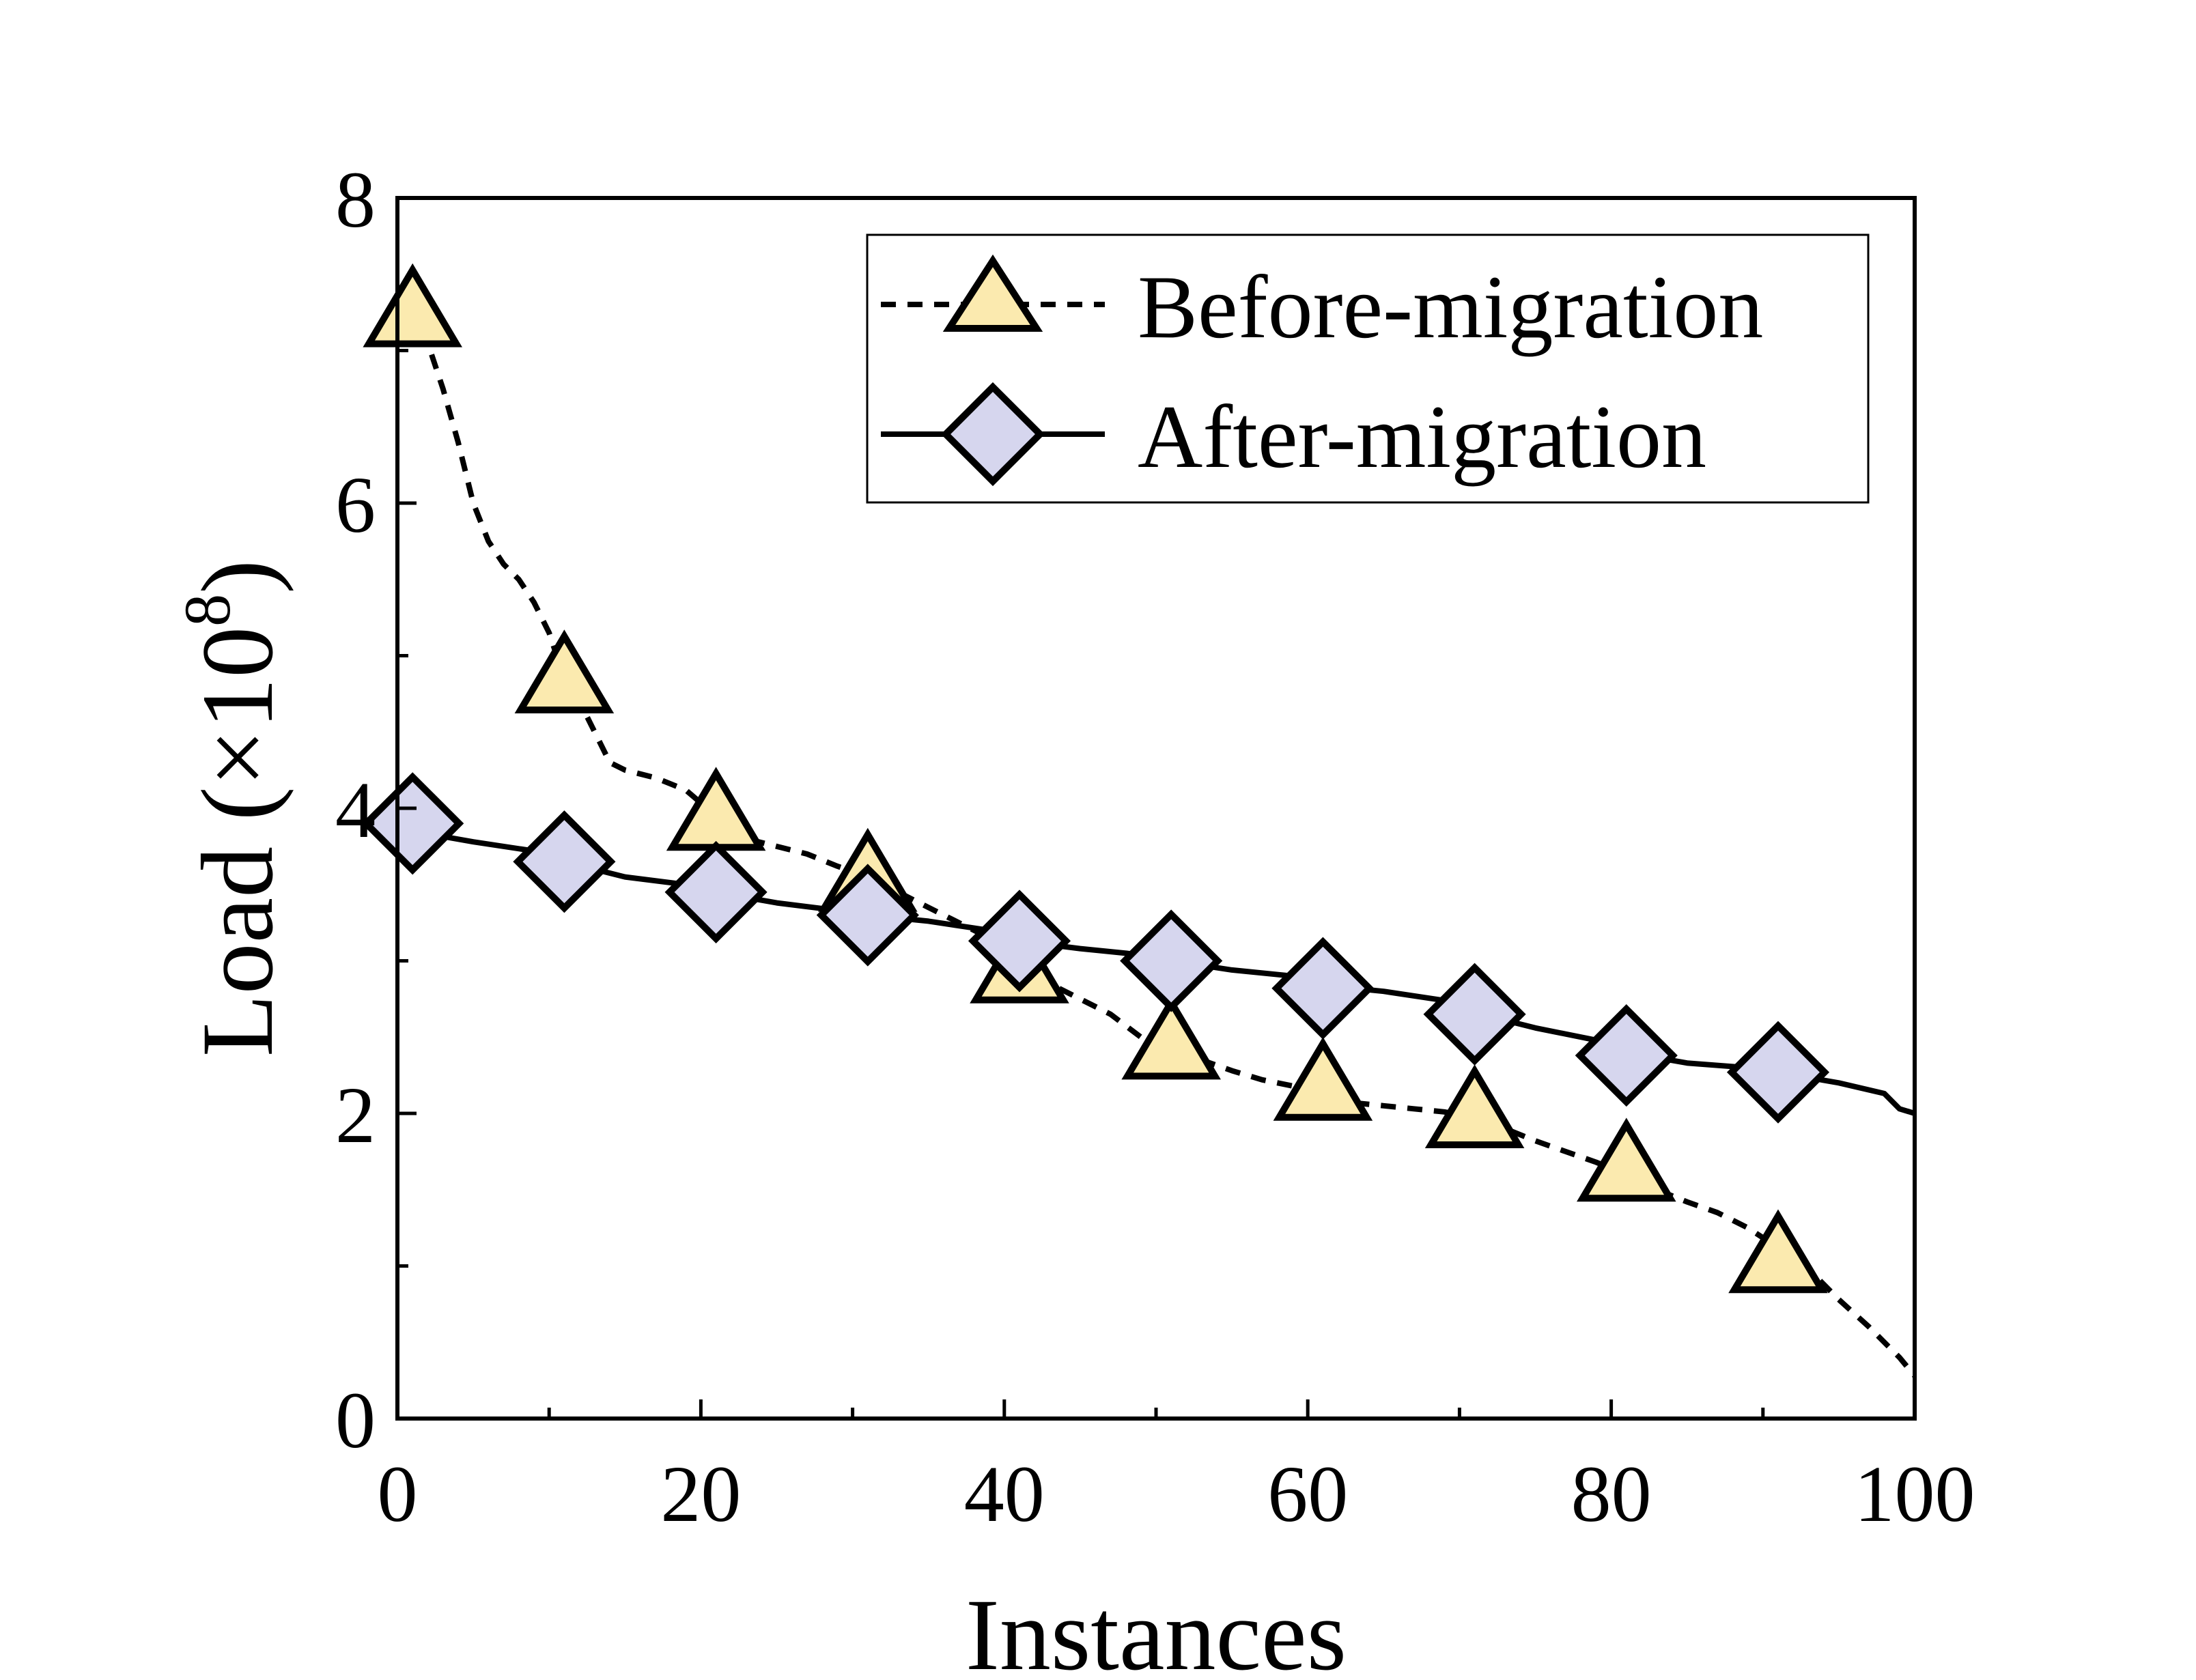 The height and width of the screenshot is (1680, 2196). I want to click on x-tick-label: 20, so click(700, 1494).